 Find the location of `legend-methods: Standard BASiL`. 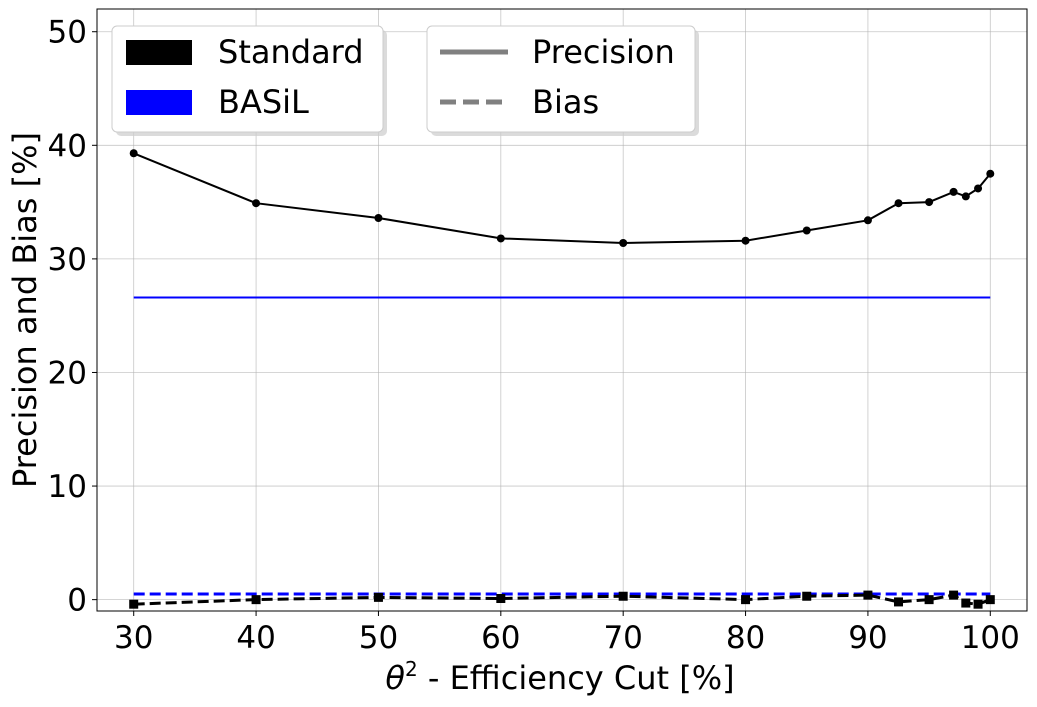

legend-methods: Standard BASiL is located at coordinates (249, 80).